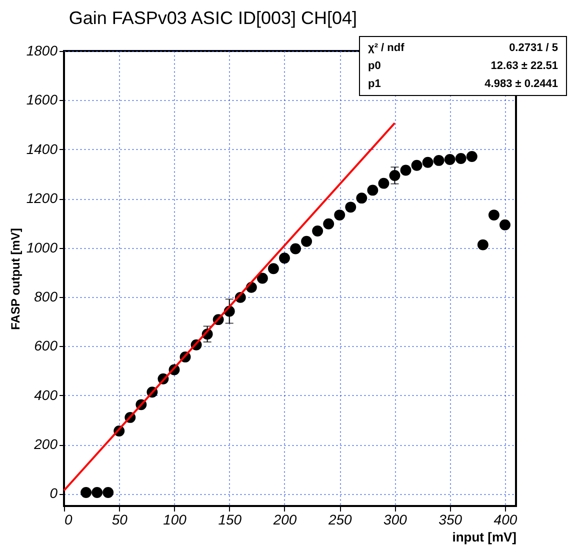  What do you see at coordinates (68, 520) in the screenshot?
I see `x-tick-label: 0` at bounding box center [68, 520].